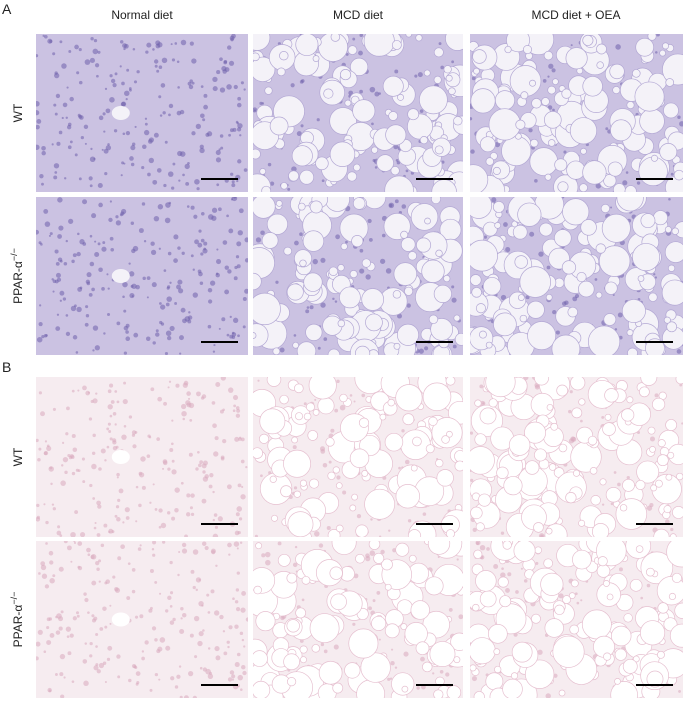 This screenshot has width=683, height=703. I want to click on micrograph, so click(576, 619).